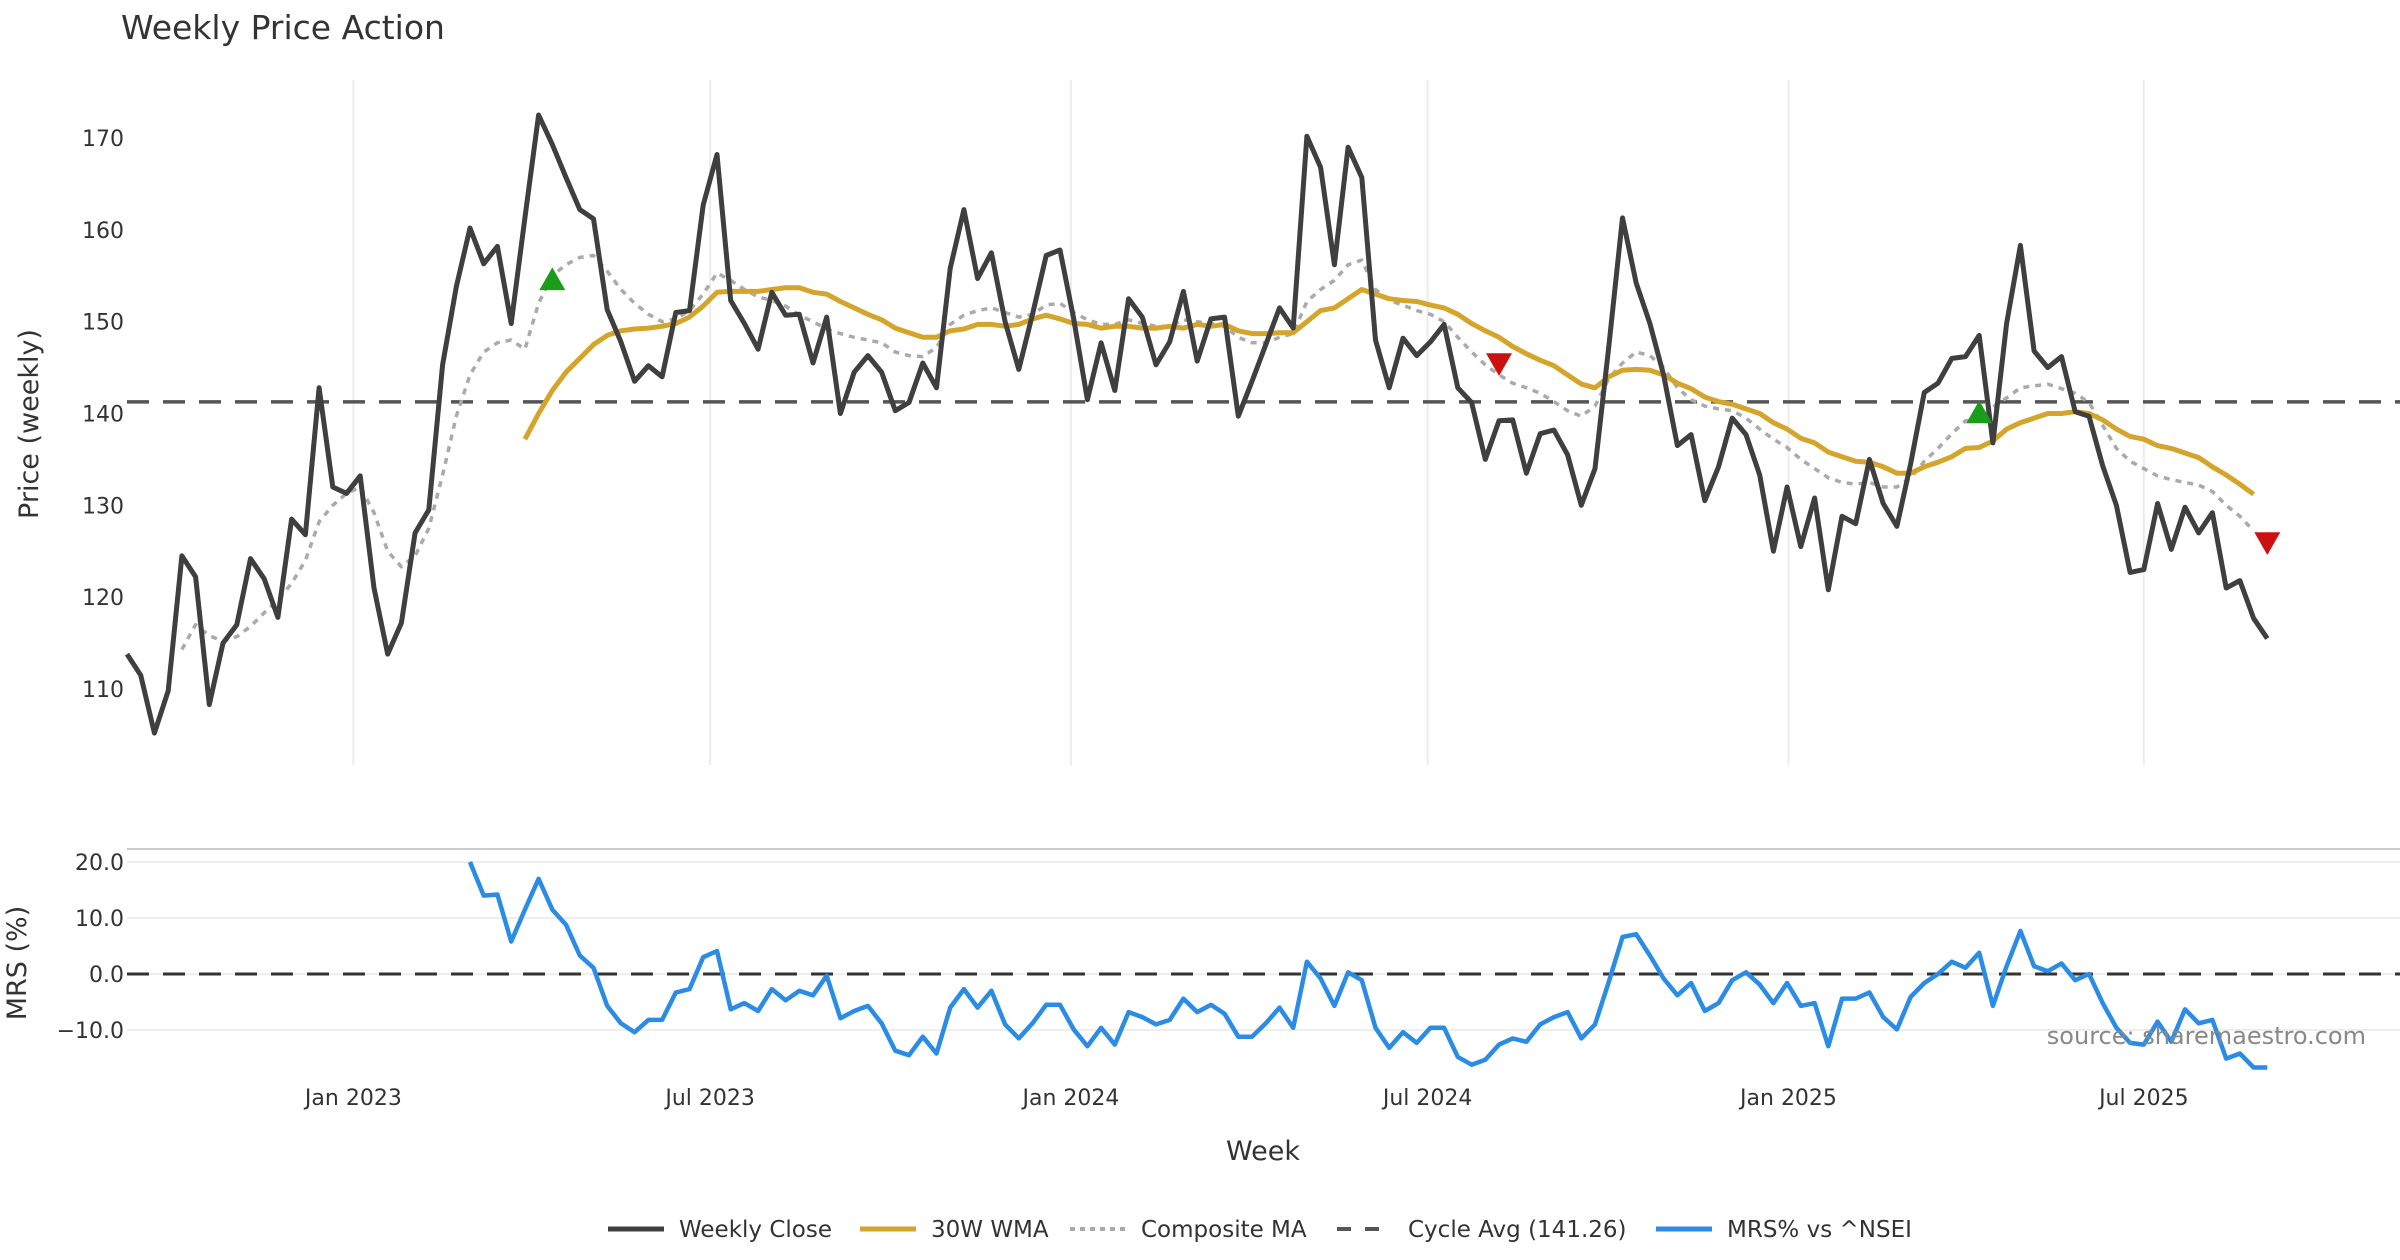  Describe the element at coordinates (103, 139) in the screenshot. I see `price-y-tick: 170` at that location.